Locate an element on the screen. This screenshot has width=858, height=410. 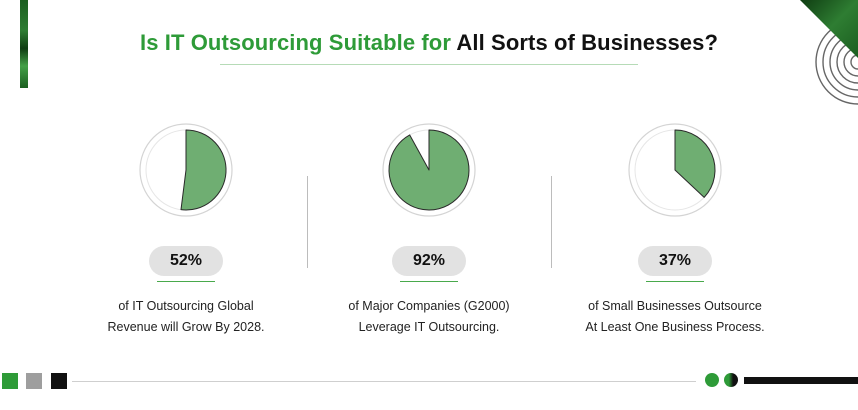
stat-value-badge: 92% is located at coordinates (429, 261).